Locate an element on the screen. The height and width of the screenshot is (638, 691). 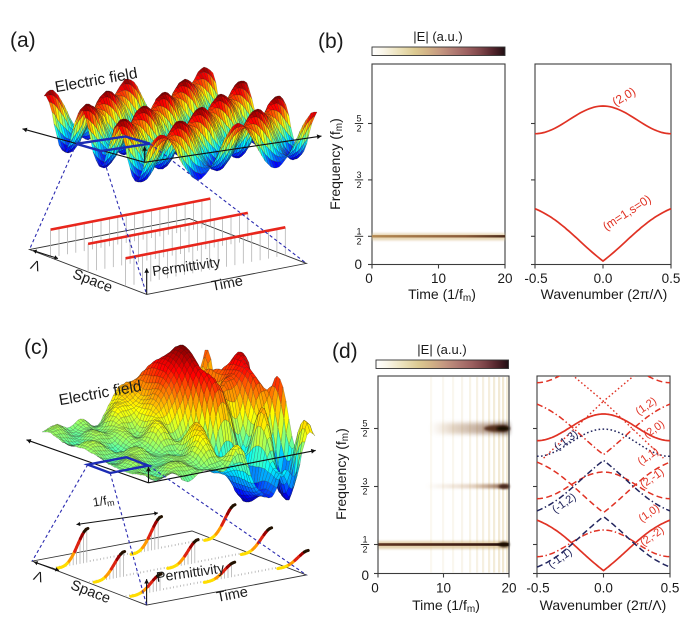
svg-text: (c) is located at coordinates (36, 347).